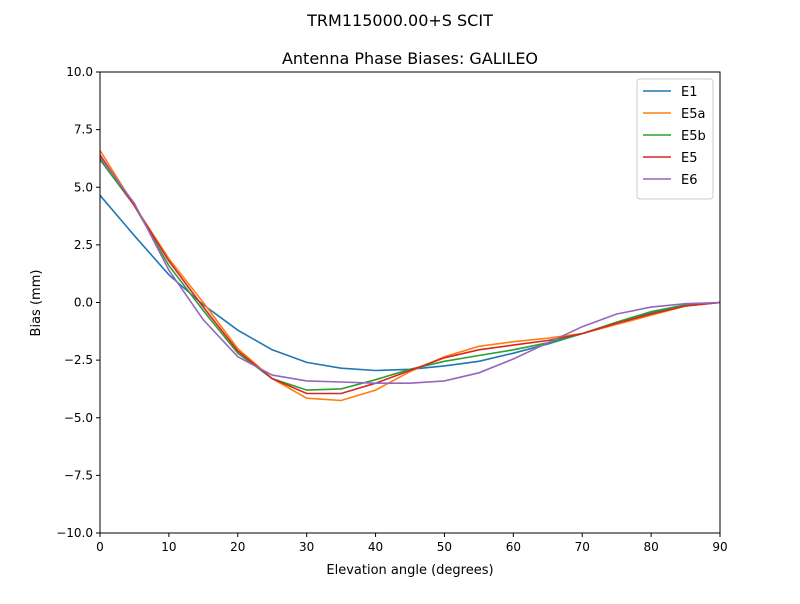 This screenshot has height=604, width=800. What do you see at coordinates (444, 547) in the screenshot?
I see `x-tick-label: 50` at bounding box center [444, 547].